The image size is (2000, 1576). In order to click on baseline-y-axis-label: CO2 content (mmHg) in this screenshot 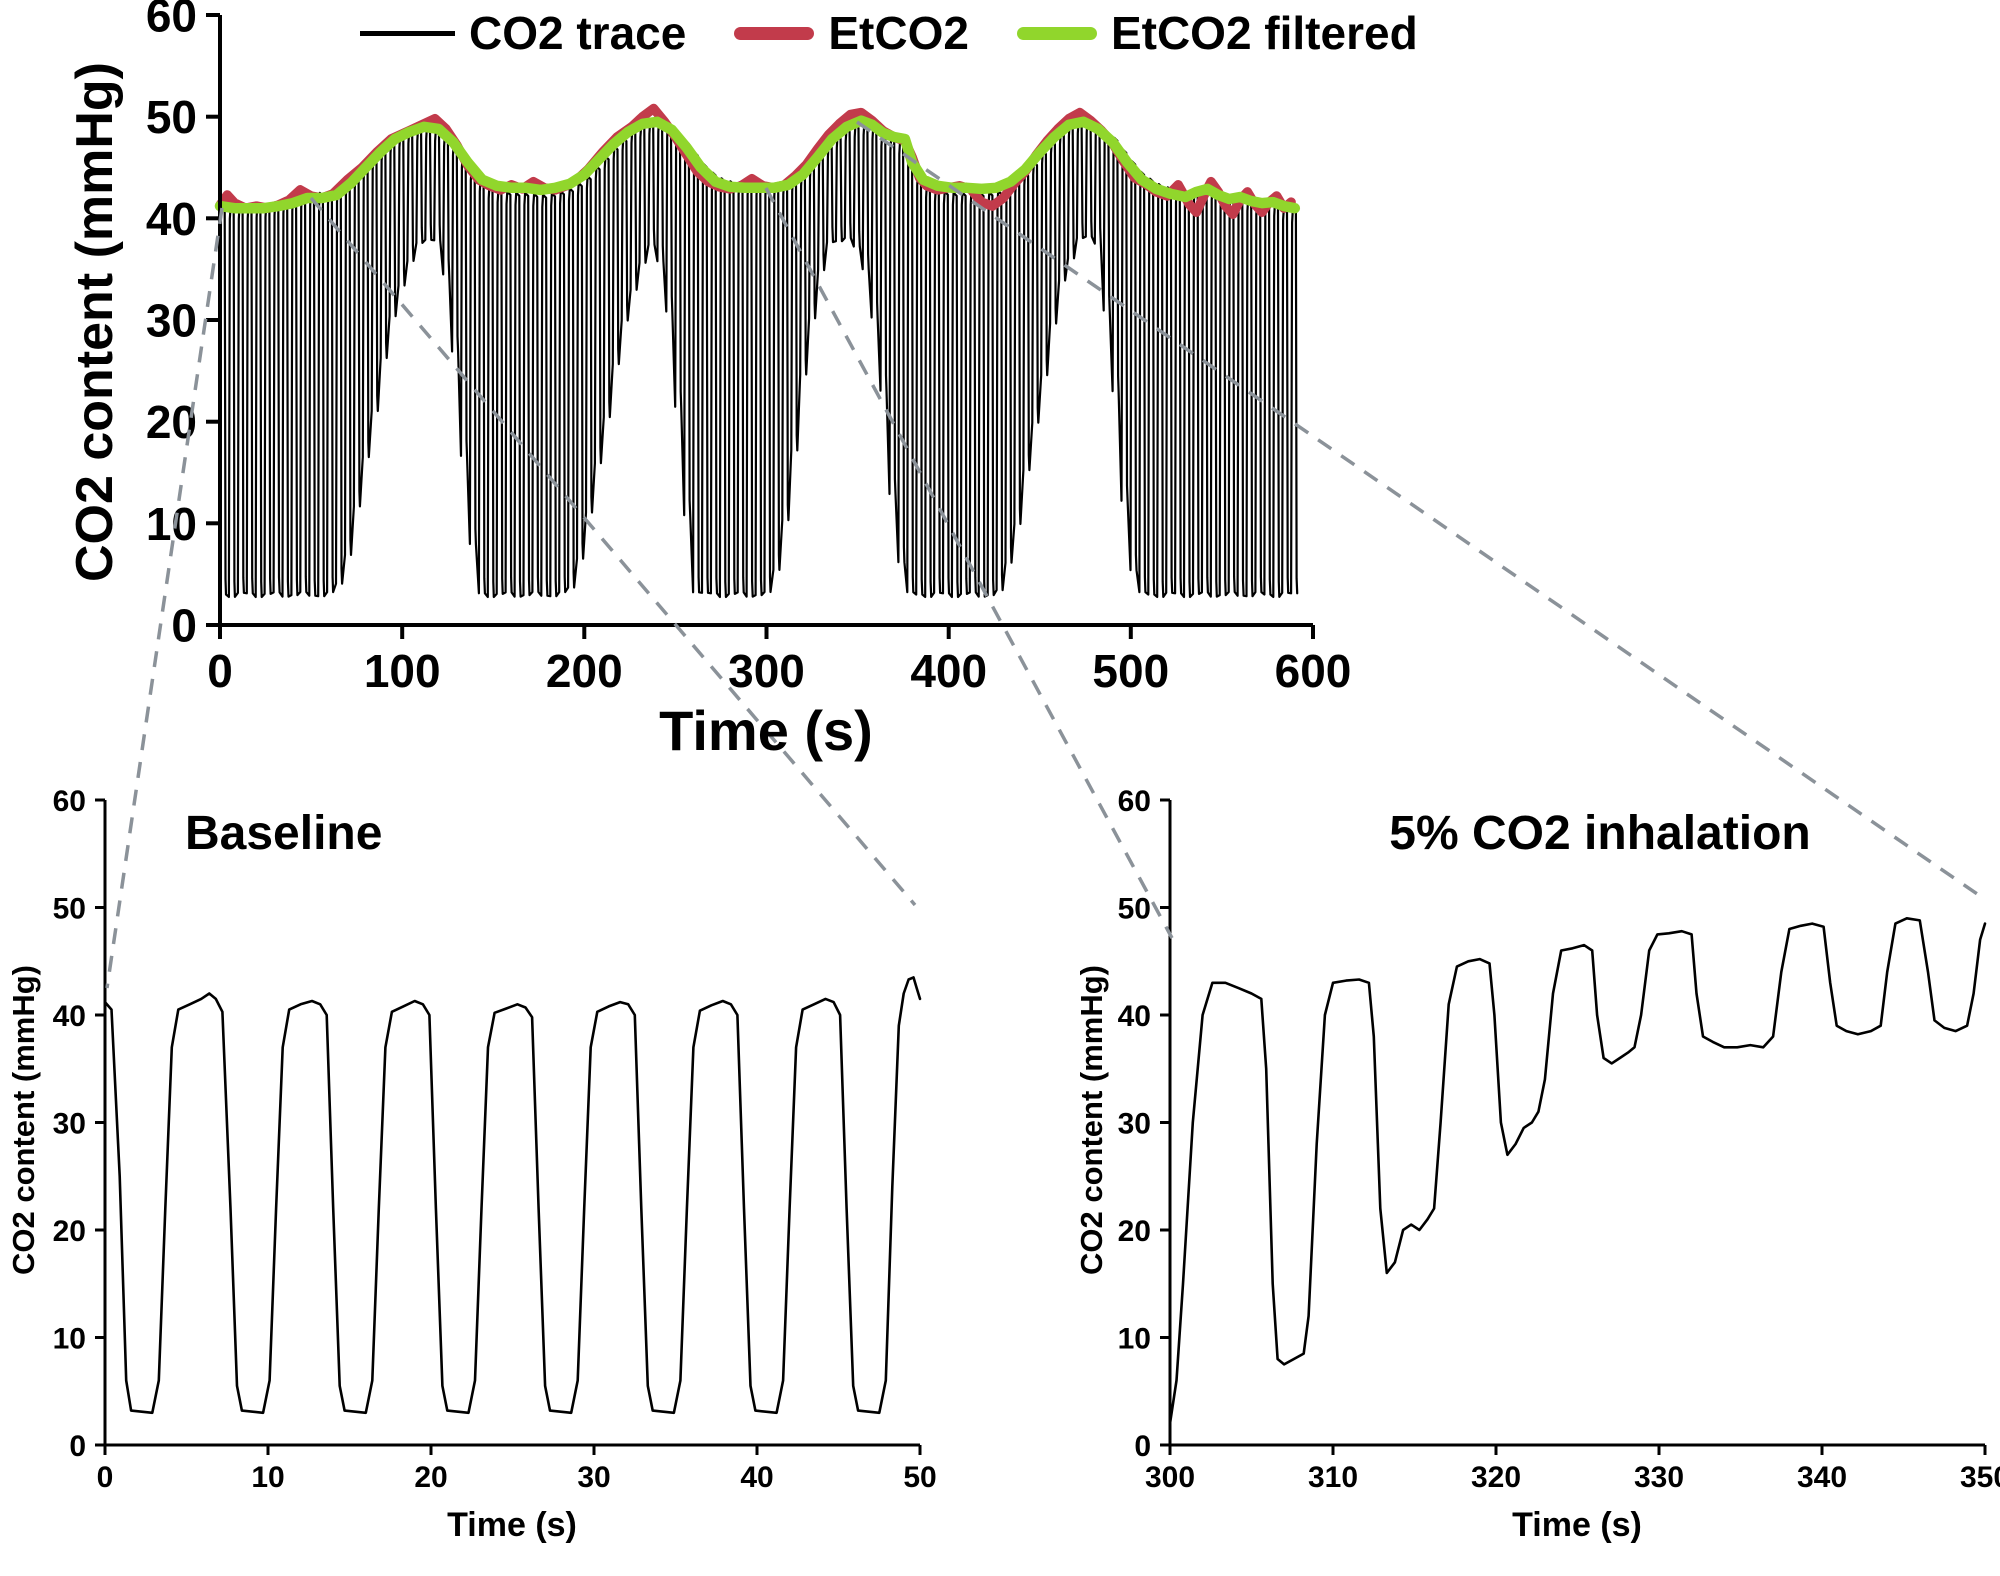, I will do `click(23, 1120)`.